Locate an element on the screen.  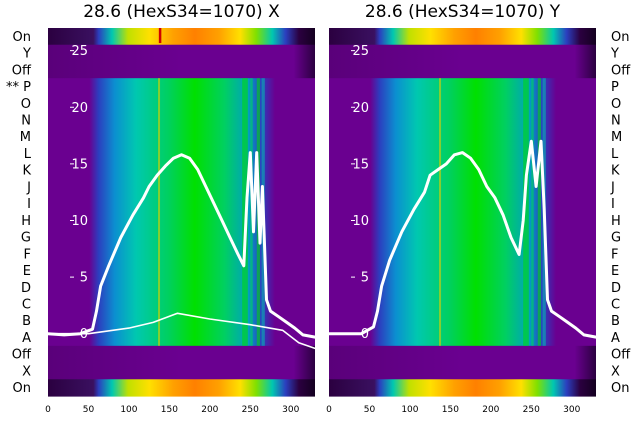
chart-title: 28.6 (HexS34=1070) Y is located at coordinates (463, 12).